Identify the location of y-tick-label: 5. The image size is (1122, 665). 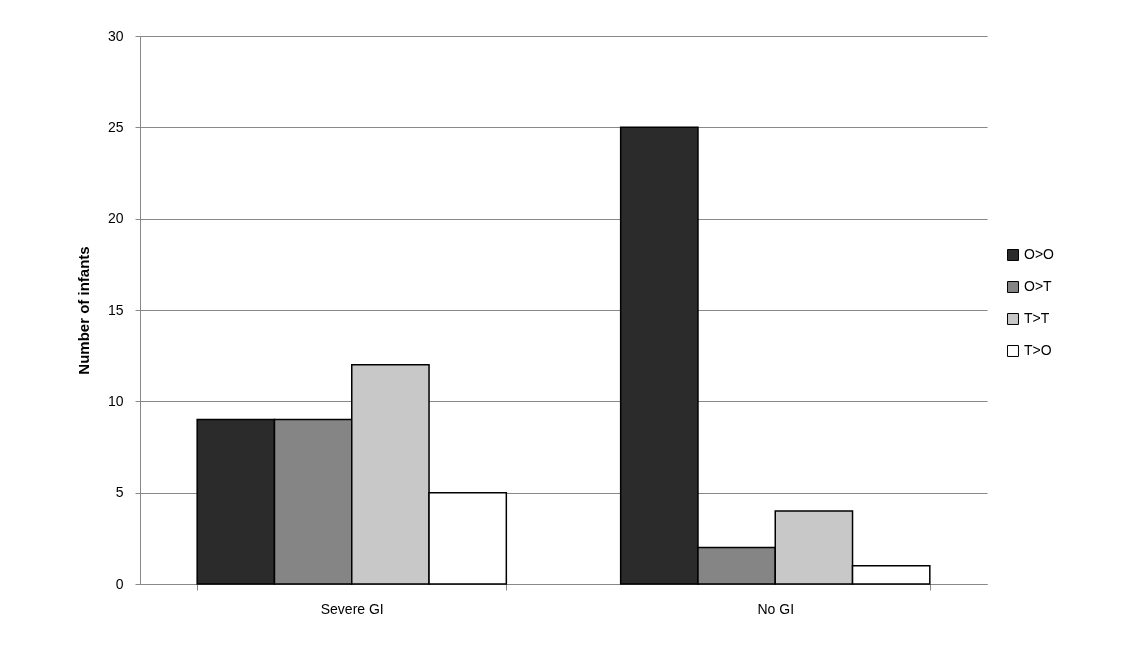
(119, 492).